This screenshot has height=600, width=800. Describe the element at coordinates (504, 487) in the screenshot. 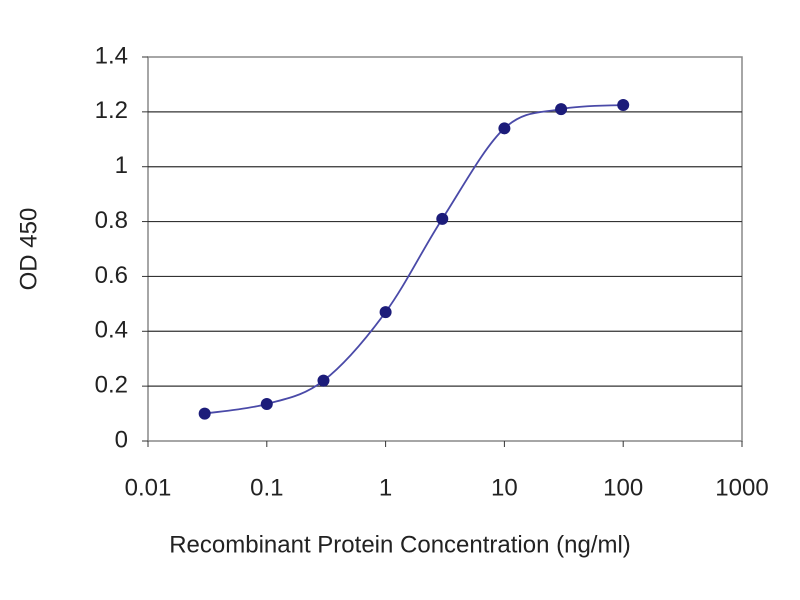

I see `x-tick-label: 10` at that location.